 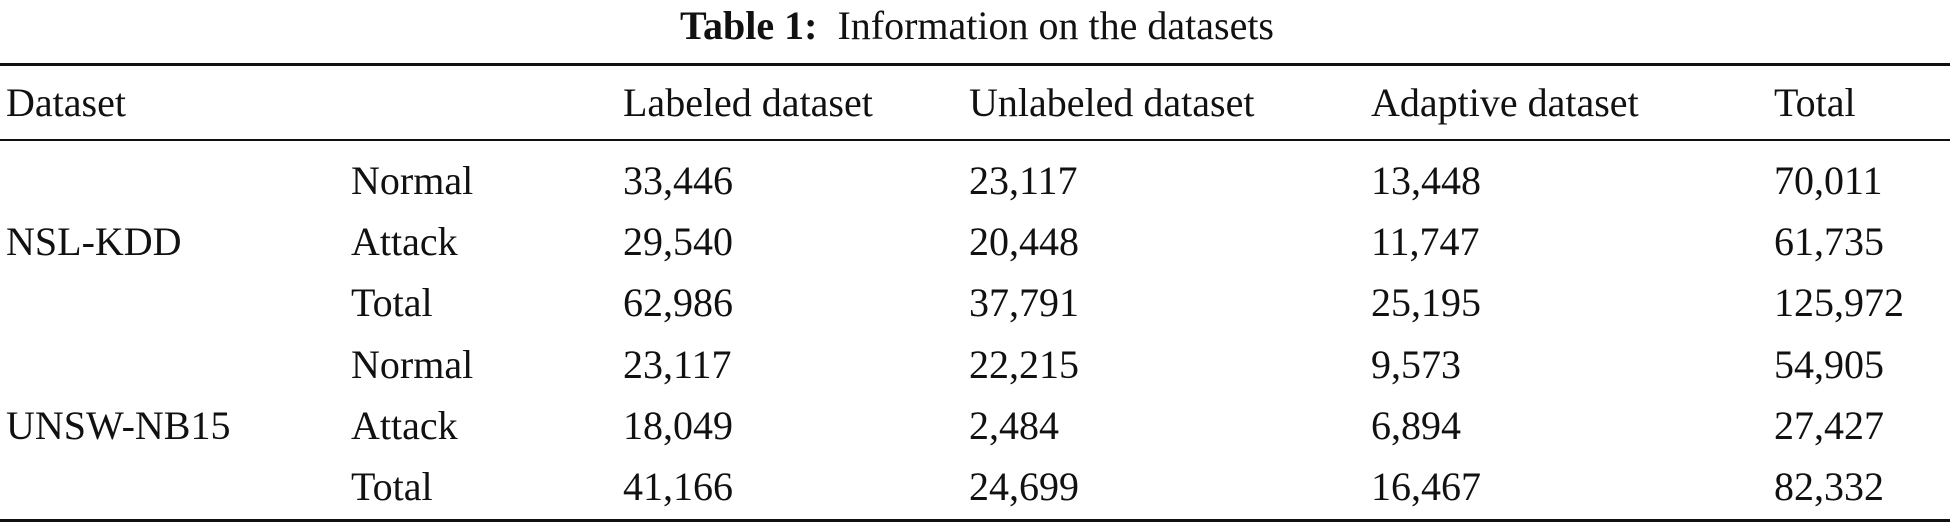 What do you see at coordinates (1024, 364) in the screenshot?
I see `cell: 22,215` at bounding box center [1024, 364].